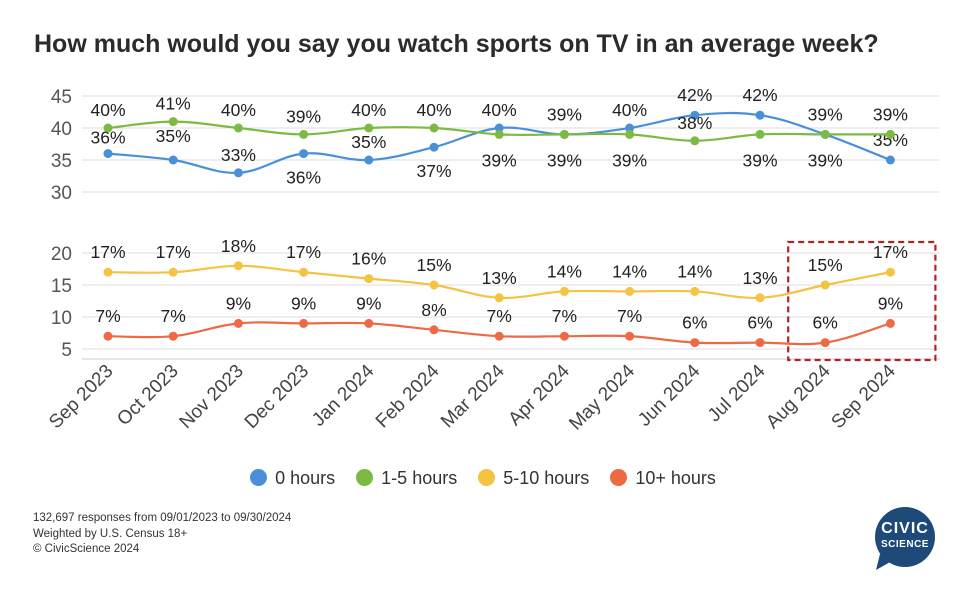  I want to click on data-label-1-5-hours-5: 40%, so click(433, 110).